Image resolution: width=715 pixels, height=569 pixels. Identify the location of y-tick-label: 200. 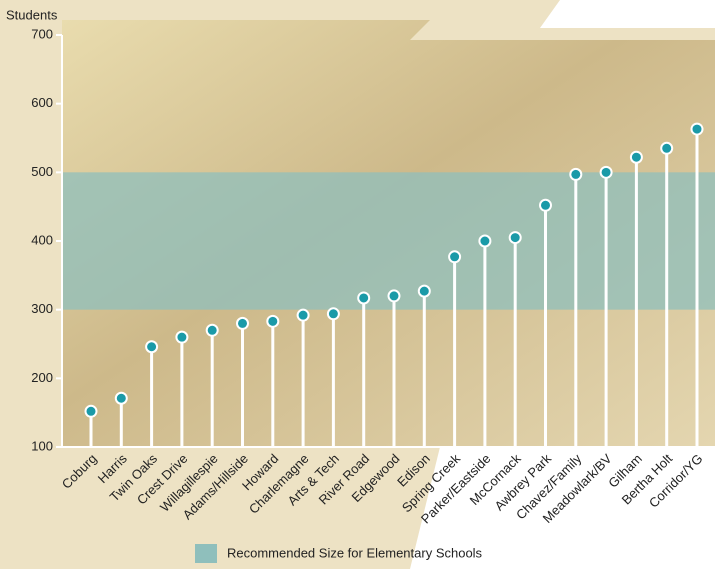
(42, 377).